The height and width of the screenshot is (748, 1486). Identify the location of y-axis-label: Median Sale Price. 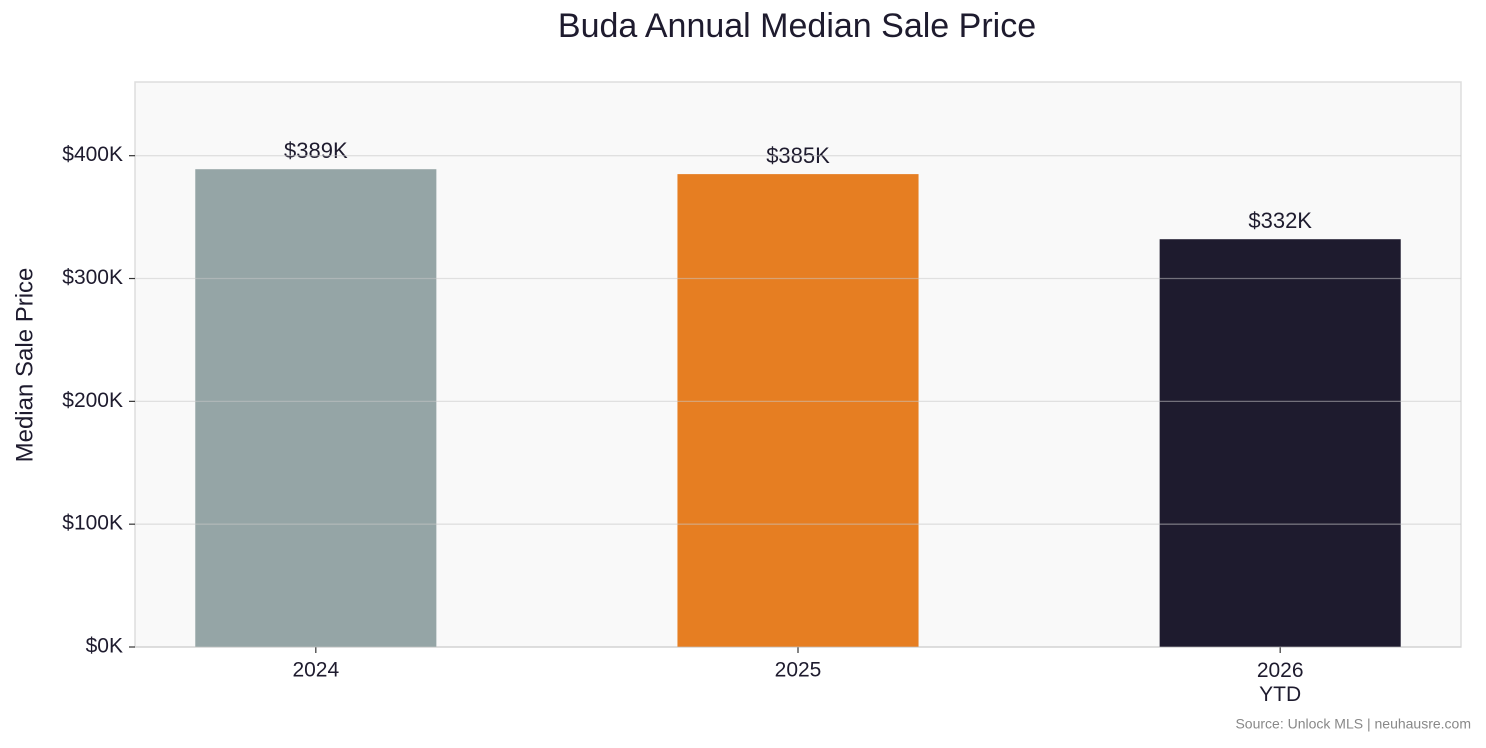
(24, 365).